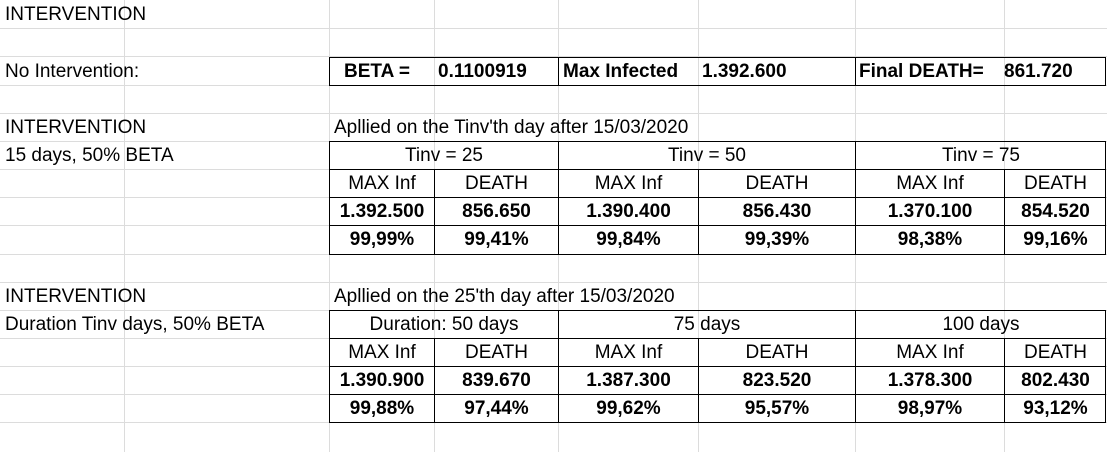 This screenshot has height=452, width=1107. What do you see at coordinates (930, 239) in the screenshot?
I see `section-1-g3-max-pct: 98,38%` at bounding box center [930, 239].